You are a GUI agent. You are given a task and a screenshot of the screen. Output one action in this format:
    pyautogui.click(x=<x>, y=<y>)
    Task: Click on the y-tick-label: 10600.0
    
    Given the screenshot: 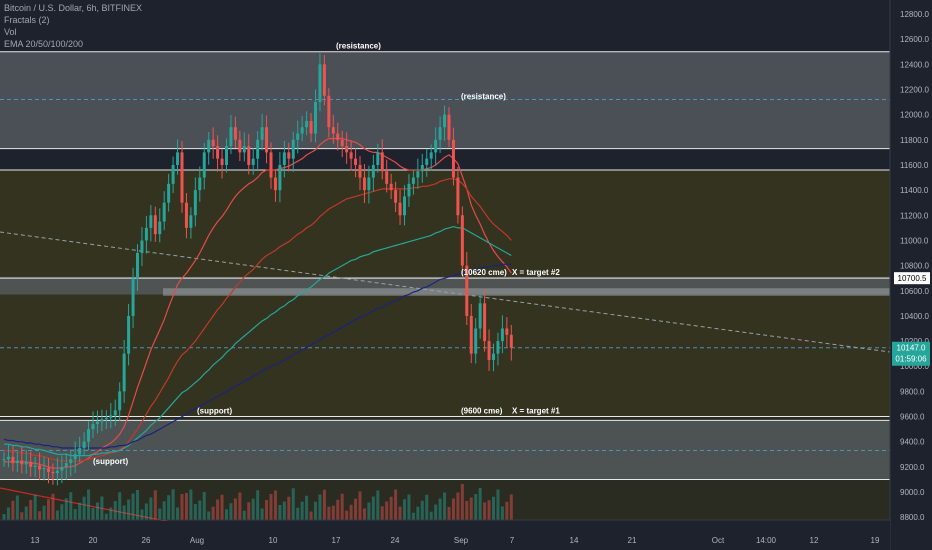 What is the action you would take?
    pyautogui.click(x=914, y=291)
    